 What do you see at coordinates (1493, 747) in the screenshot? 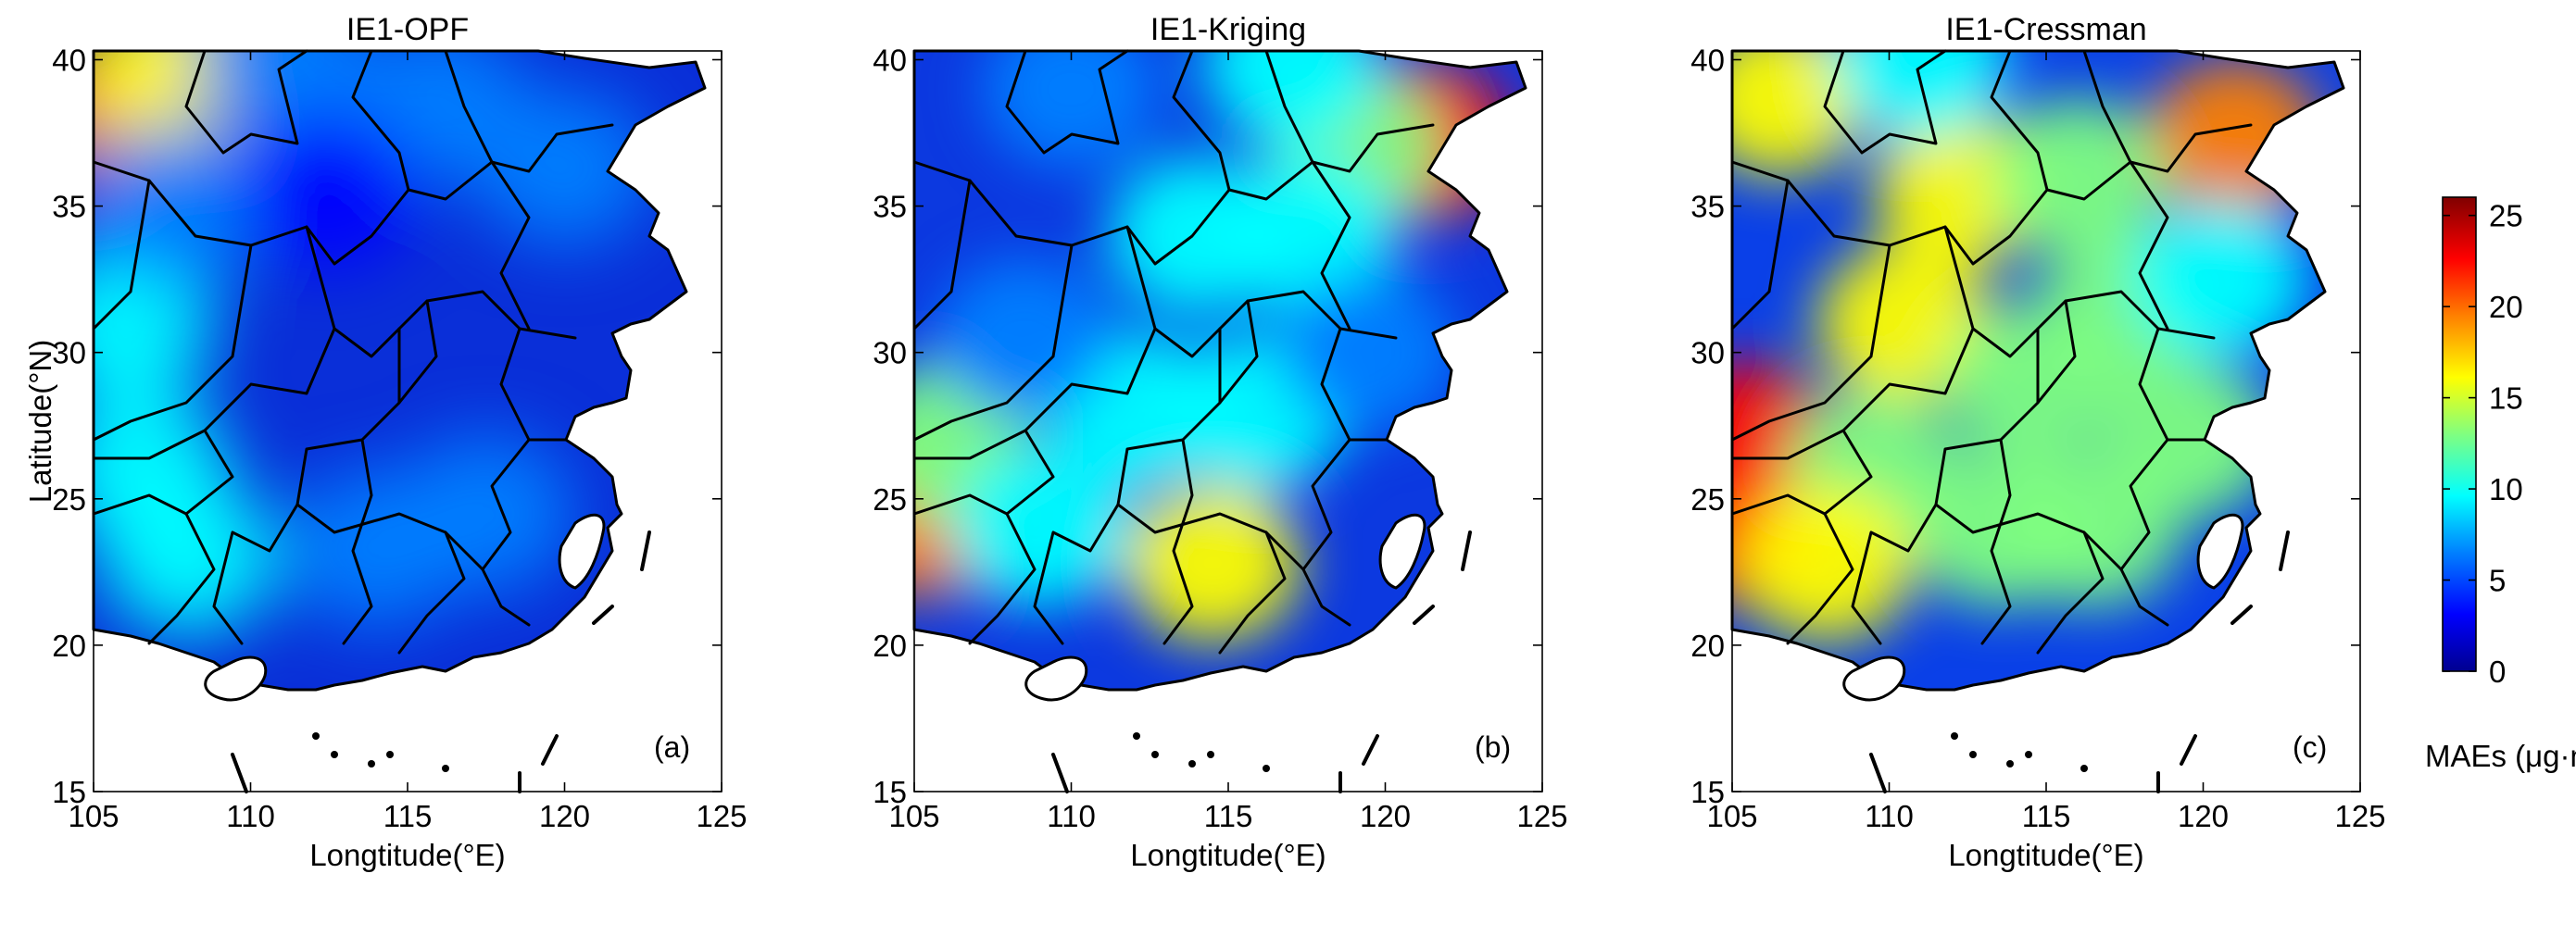
I see `panel-letter: (b)` at bounding box center [1493, 747].